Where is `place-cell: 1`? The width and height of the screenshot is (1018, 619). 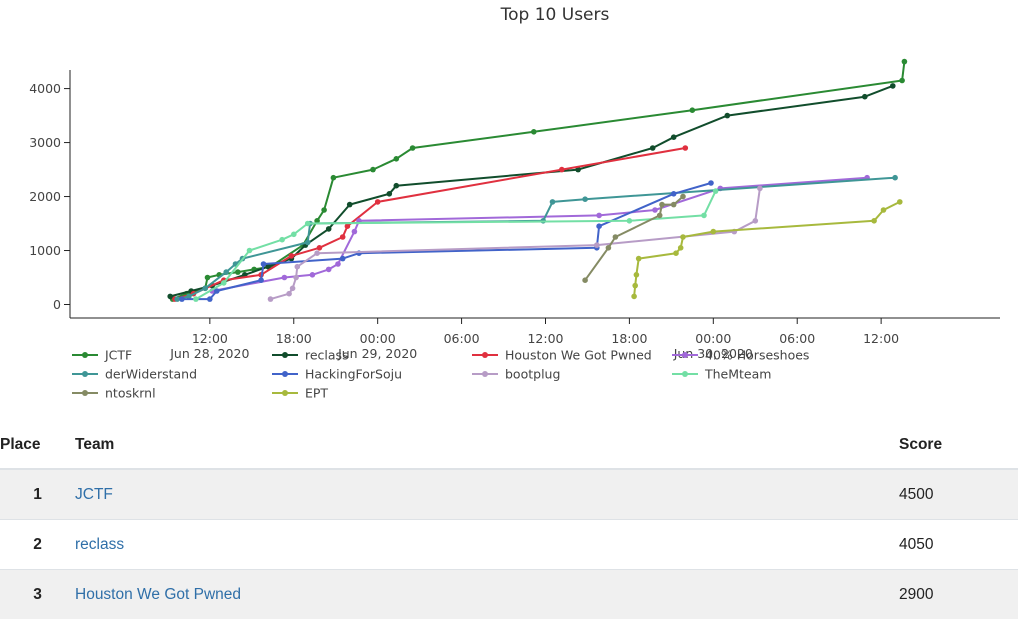 place-cell: 1 is located at coordinates (37, 494).